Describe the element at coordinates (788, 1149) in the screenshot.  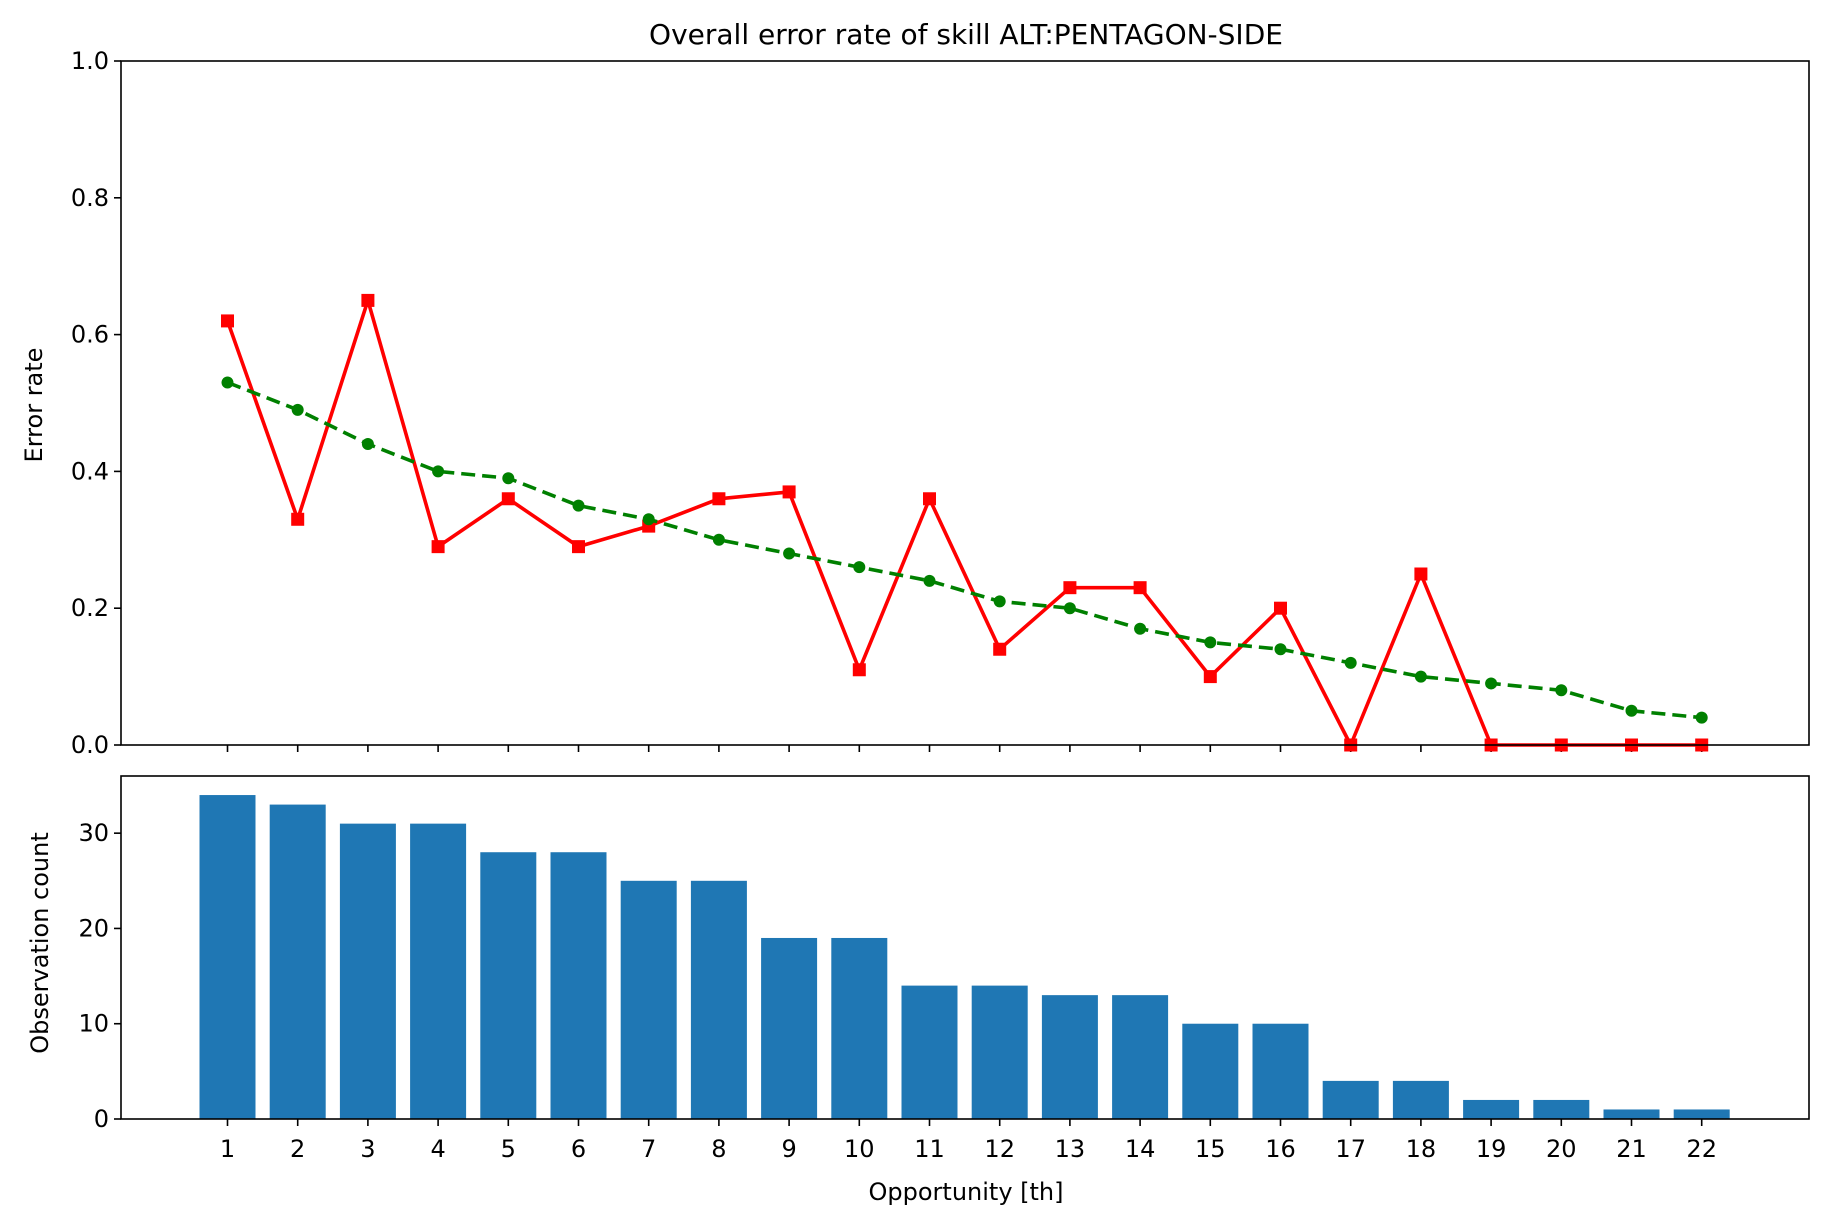
I see `x-tick-label: 9` at that location.